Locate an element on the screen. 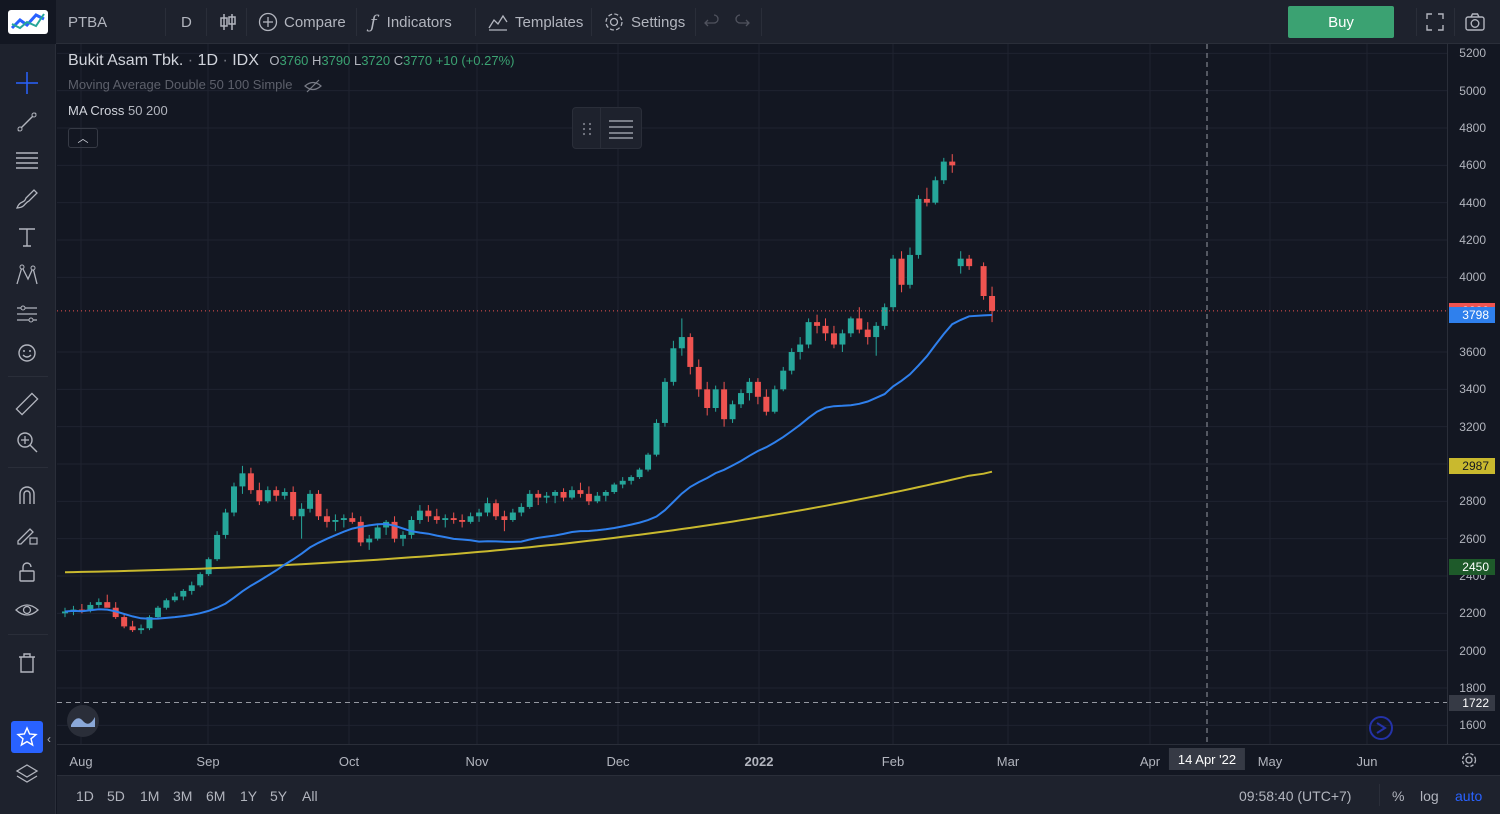 The width and height of the screenshot is (1500, 814). close-value: 3770 is located at coordinates (418, 60).